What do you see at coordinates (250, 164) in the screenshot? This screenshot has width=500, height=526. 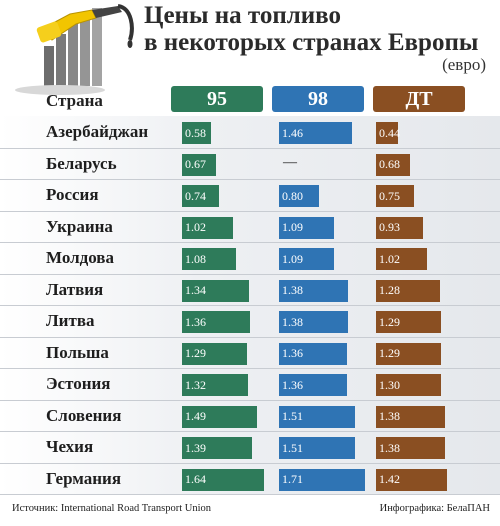 I see `table-row: Беларусь 0.67 — 0.68` at bounding box center [250, 164].